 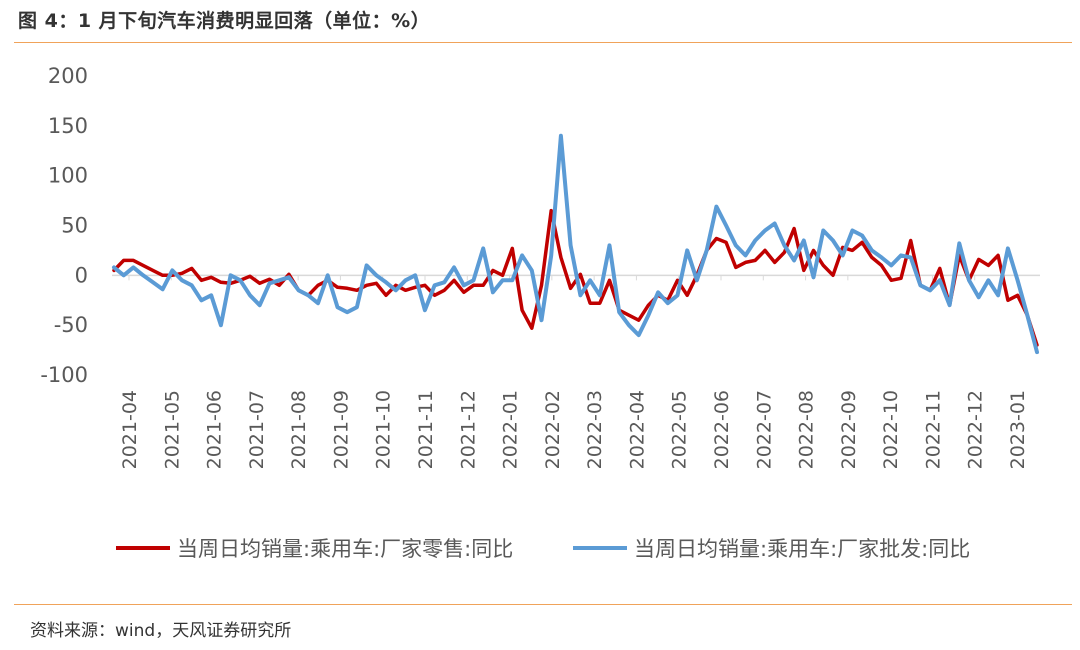 What do you see at coordinates (543, 42) in the screenshot?
I see `top-divider` at bounding box center [543, 42].